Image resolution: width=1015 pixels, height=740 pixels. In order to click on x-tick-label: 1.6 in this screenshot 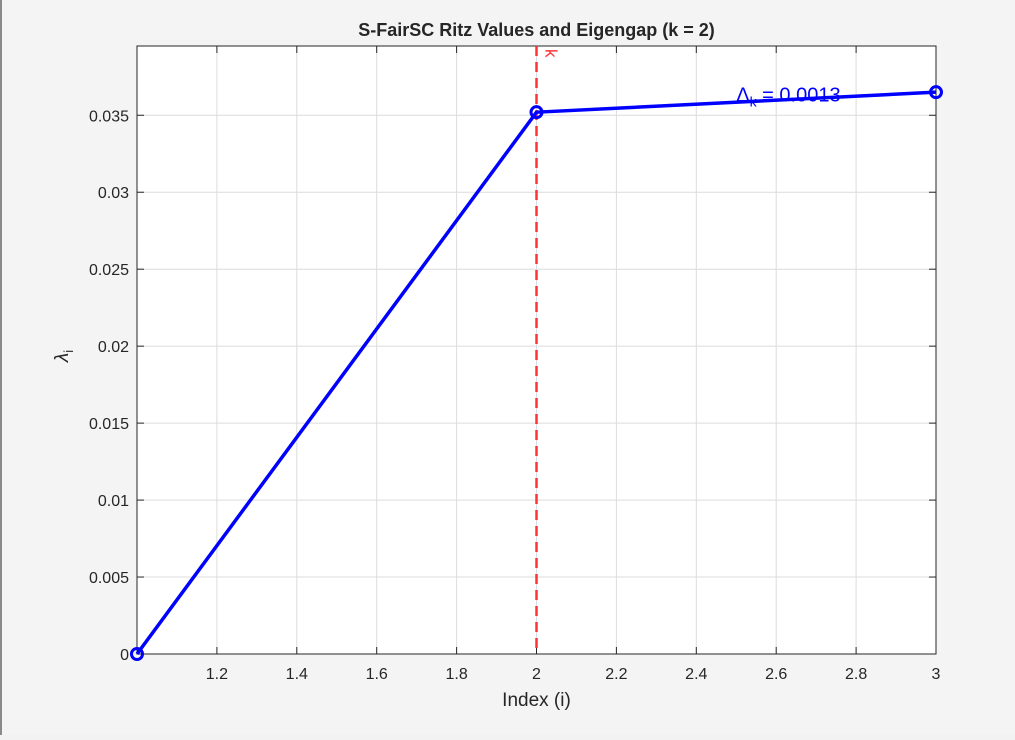, I will do `click(377, 674)`.